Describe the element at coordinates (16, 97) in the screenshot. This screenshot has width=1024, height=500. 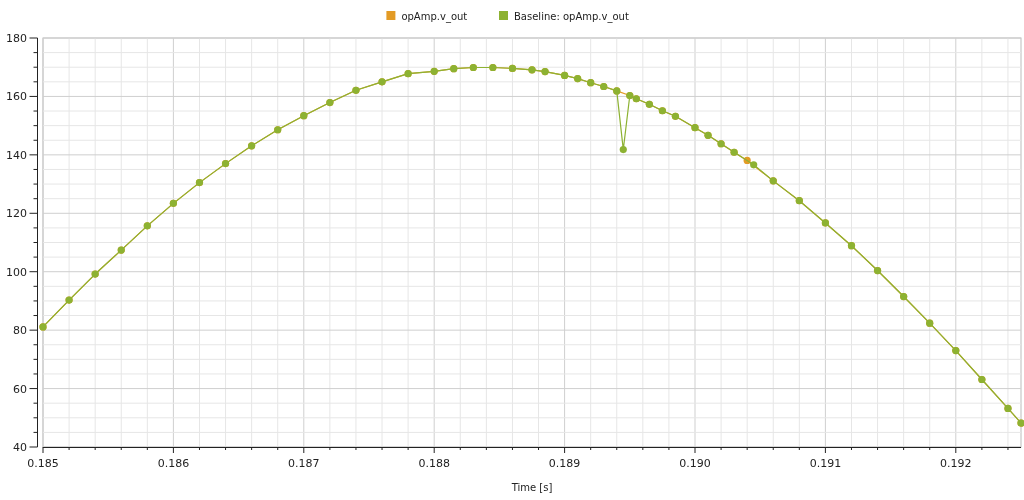
I see `y-tick-label: 160` at that location.